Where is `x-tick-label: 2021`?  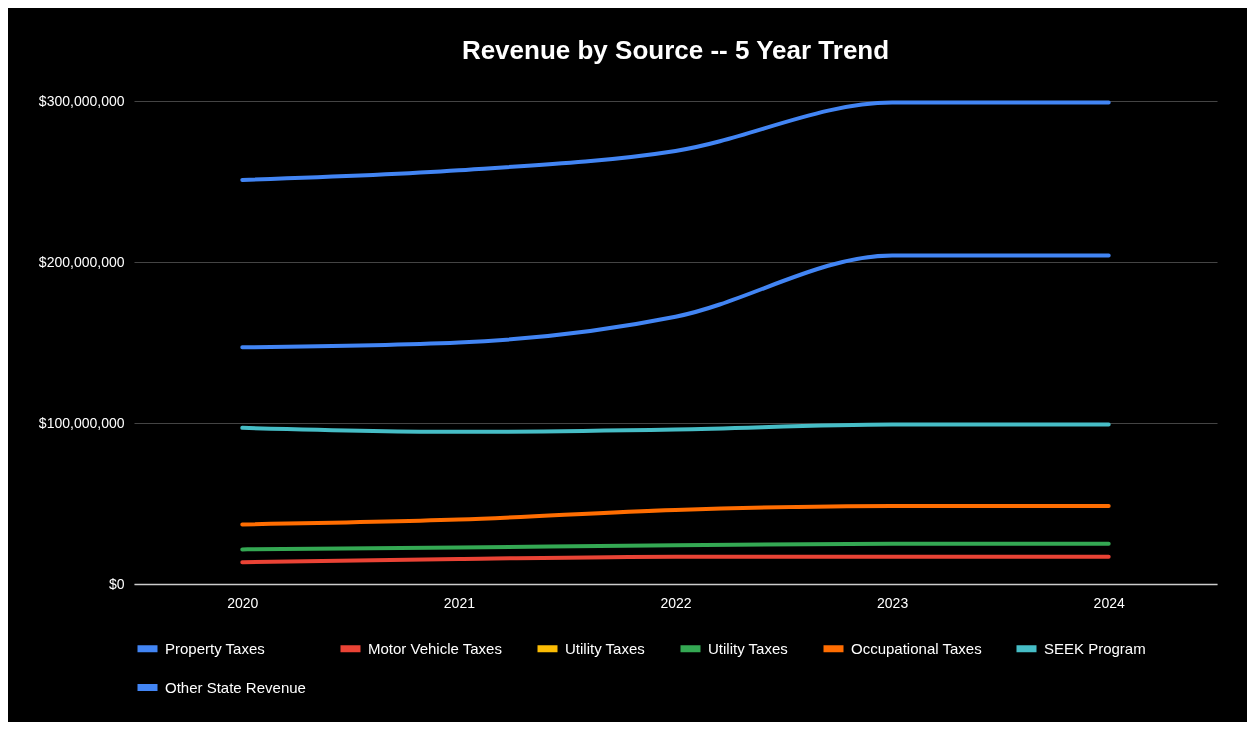 x-tick-label: 2021 is located at coordinates (459, 602).